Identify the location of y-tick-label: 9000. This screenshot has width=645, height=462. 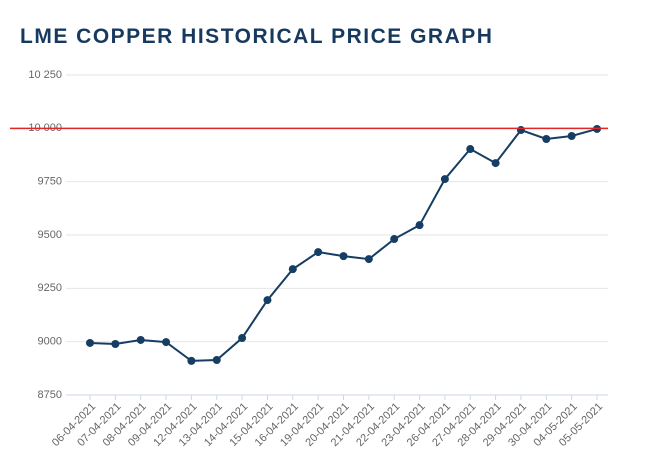
(50, 342).